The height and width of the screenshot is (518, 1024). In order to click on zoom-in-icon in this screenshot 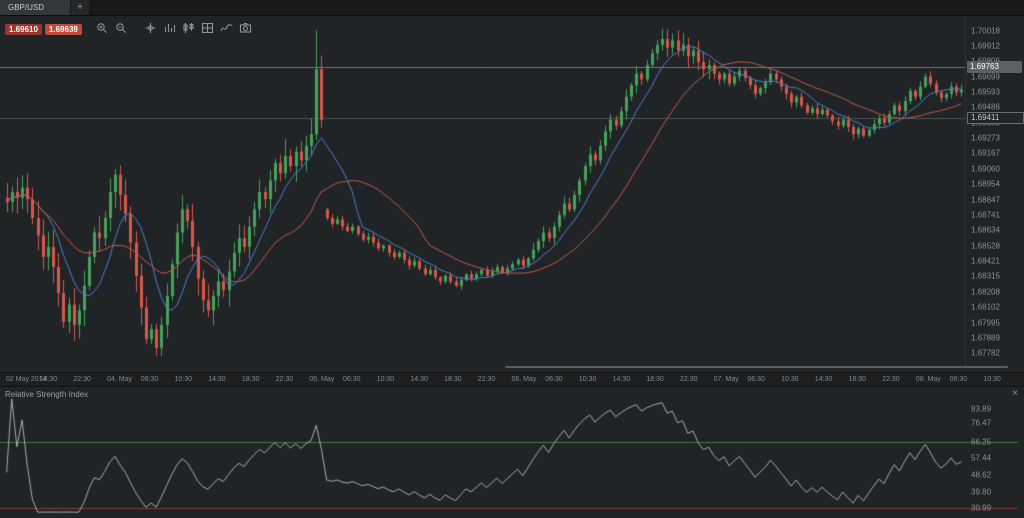, I will do `click(102, 29)`.